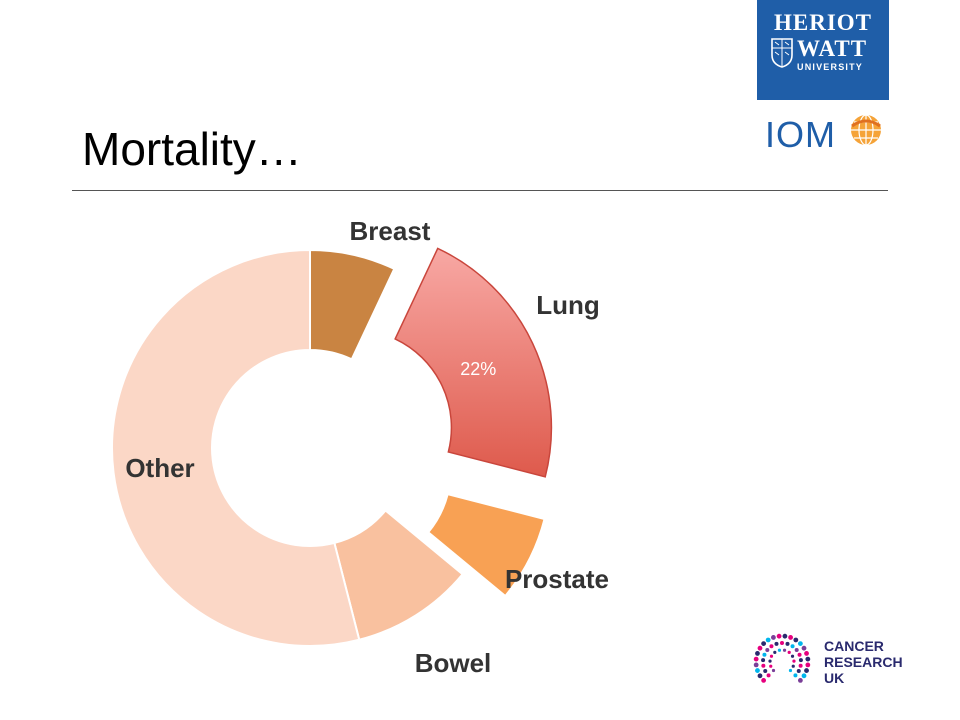  I want to click on cruk-logo-line2: RESEARCH, so click(863, 662).